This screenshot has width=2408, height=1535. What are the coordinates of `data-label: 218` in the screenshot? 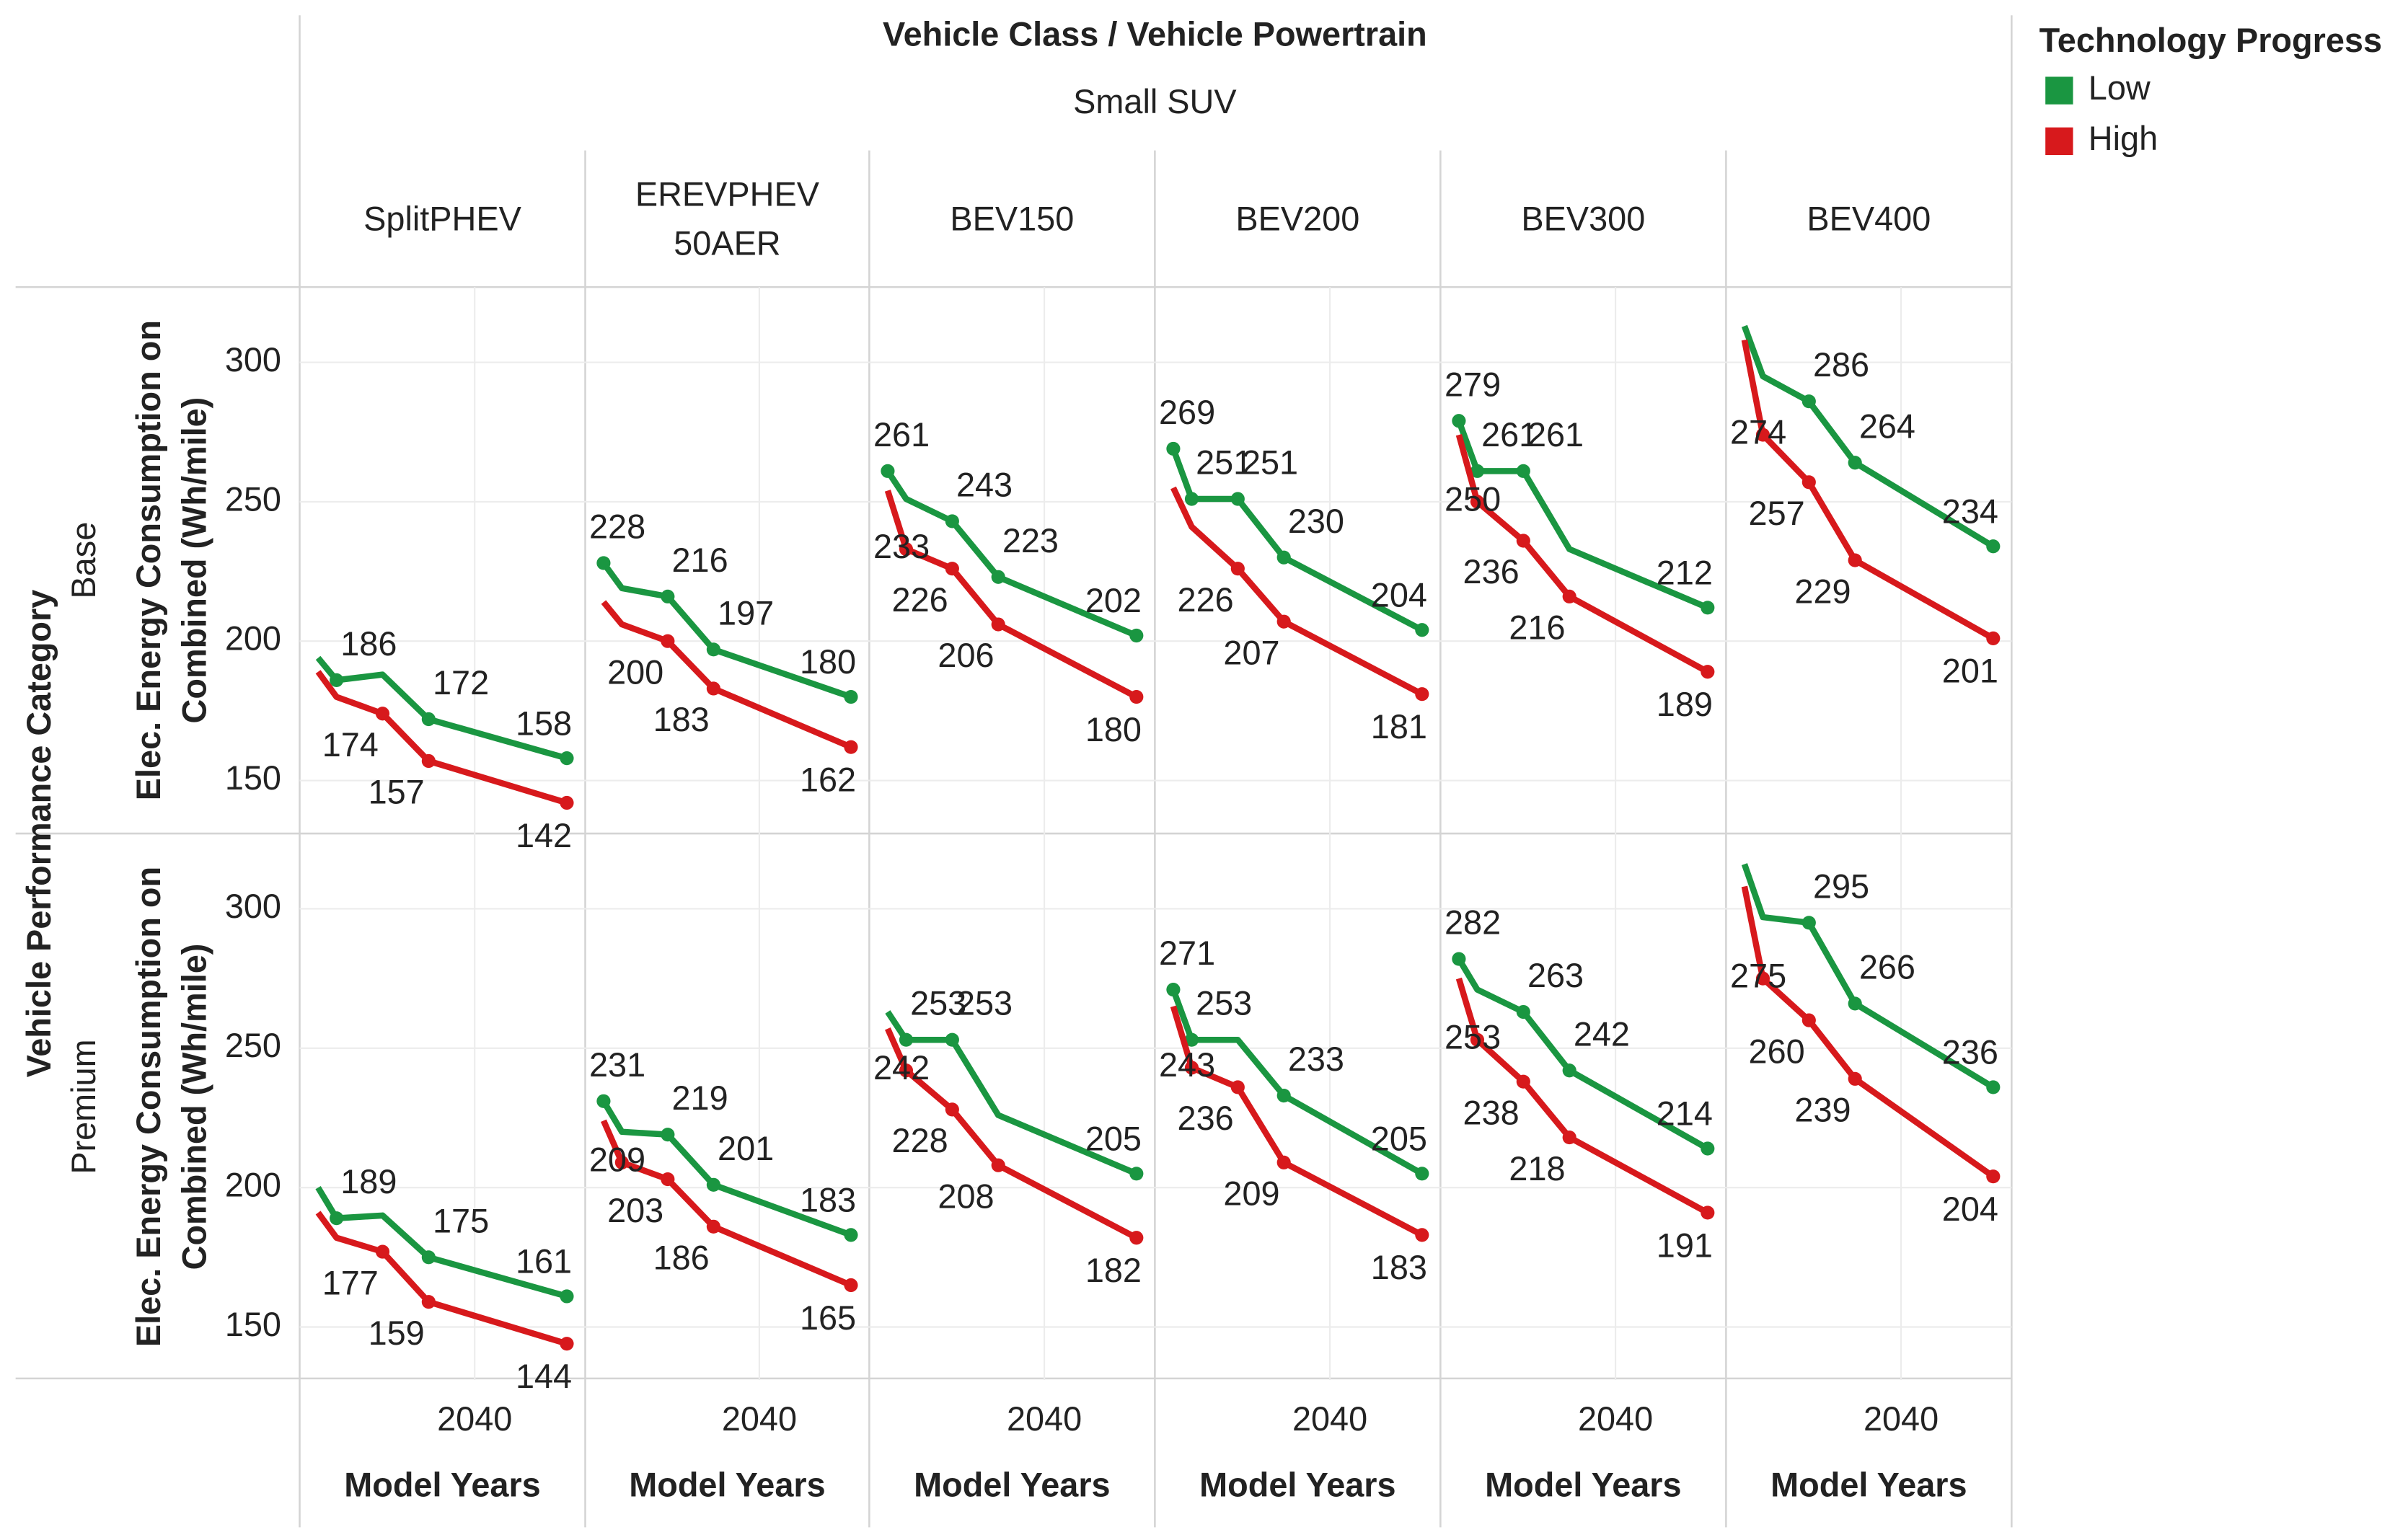 It's located at (1537, 1168).